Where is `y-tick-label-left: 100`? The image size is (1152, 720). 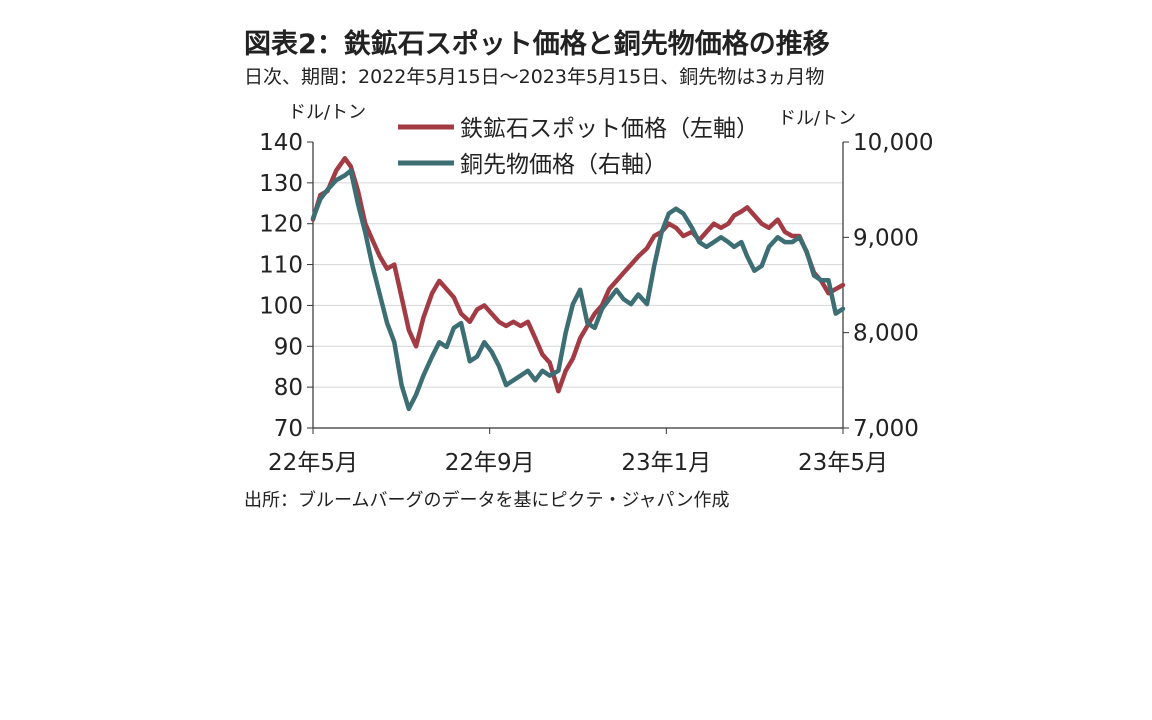
y-tick-label-left: 100 is located at coordinates (281, 306).